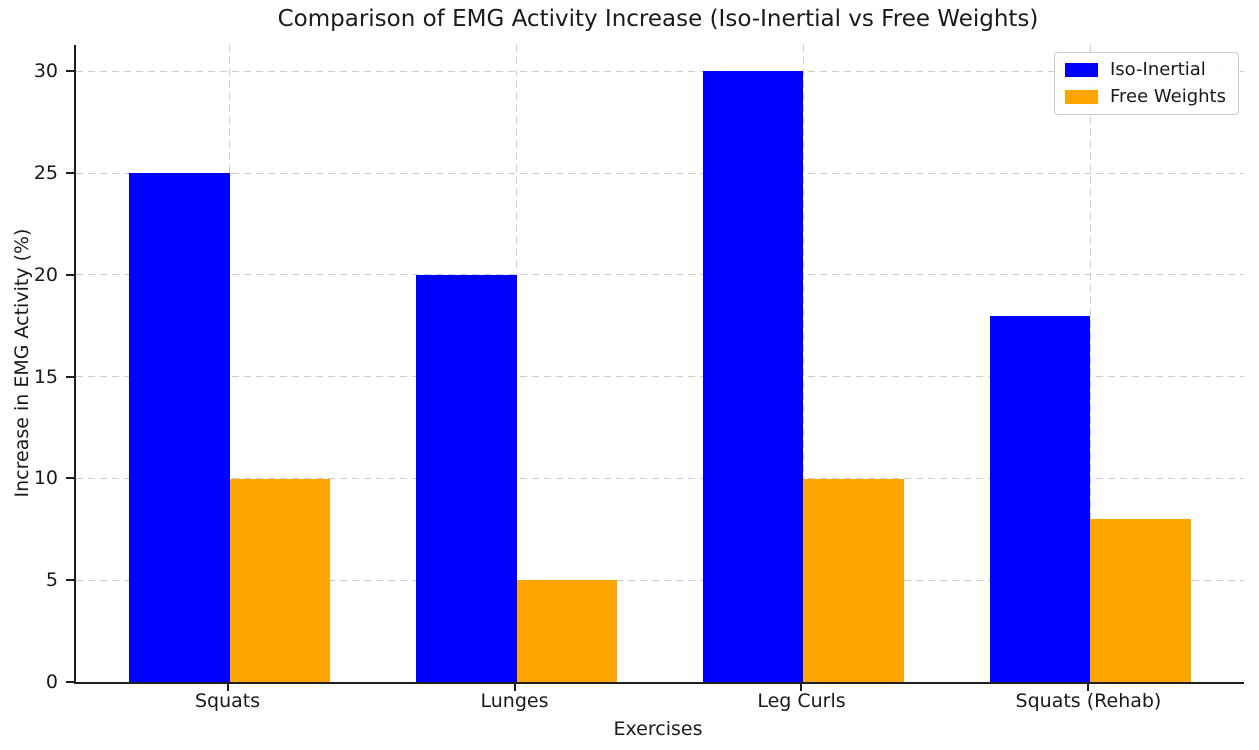 The width and height of the screenshot is (1259, 750). I want to click on legend-item-free-weights: Free Weights, so click(1145, 96).